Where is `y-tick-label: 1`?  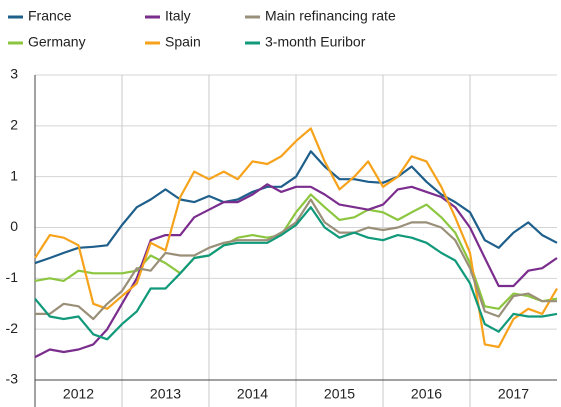
y-tick-label: 1 is located at coordinates (14, 175).